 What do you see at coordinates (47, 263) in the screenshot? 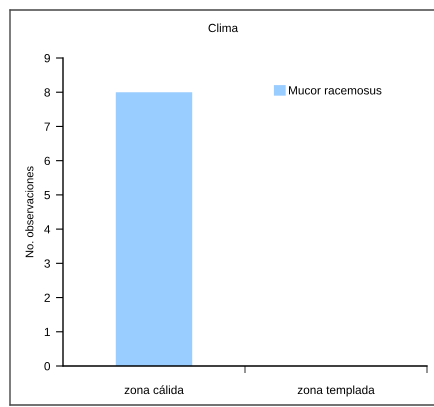
I see `y-tick-label: 3` at bounding box center [47, 263].